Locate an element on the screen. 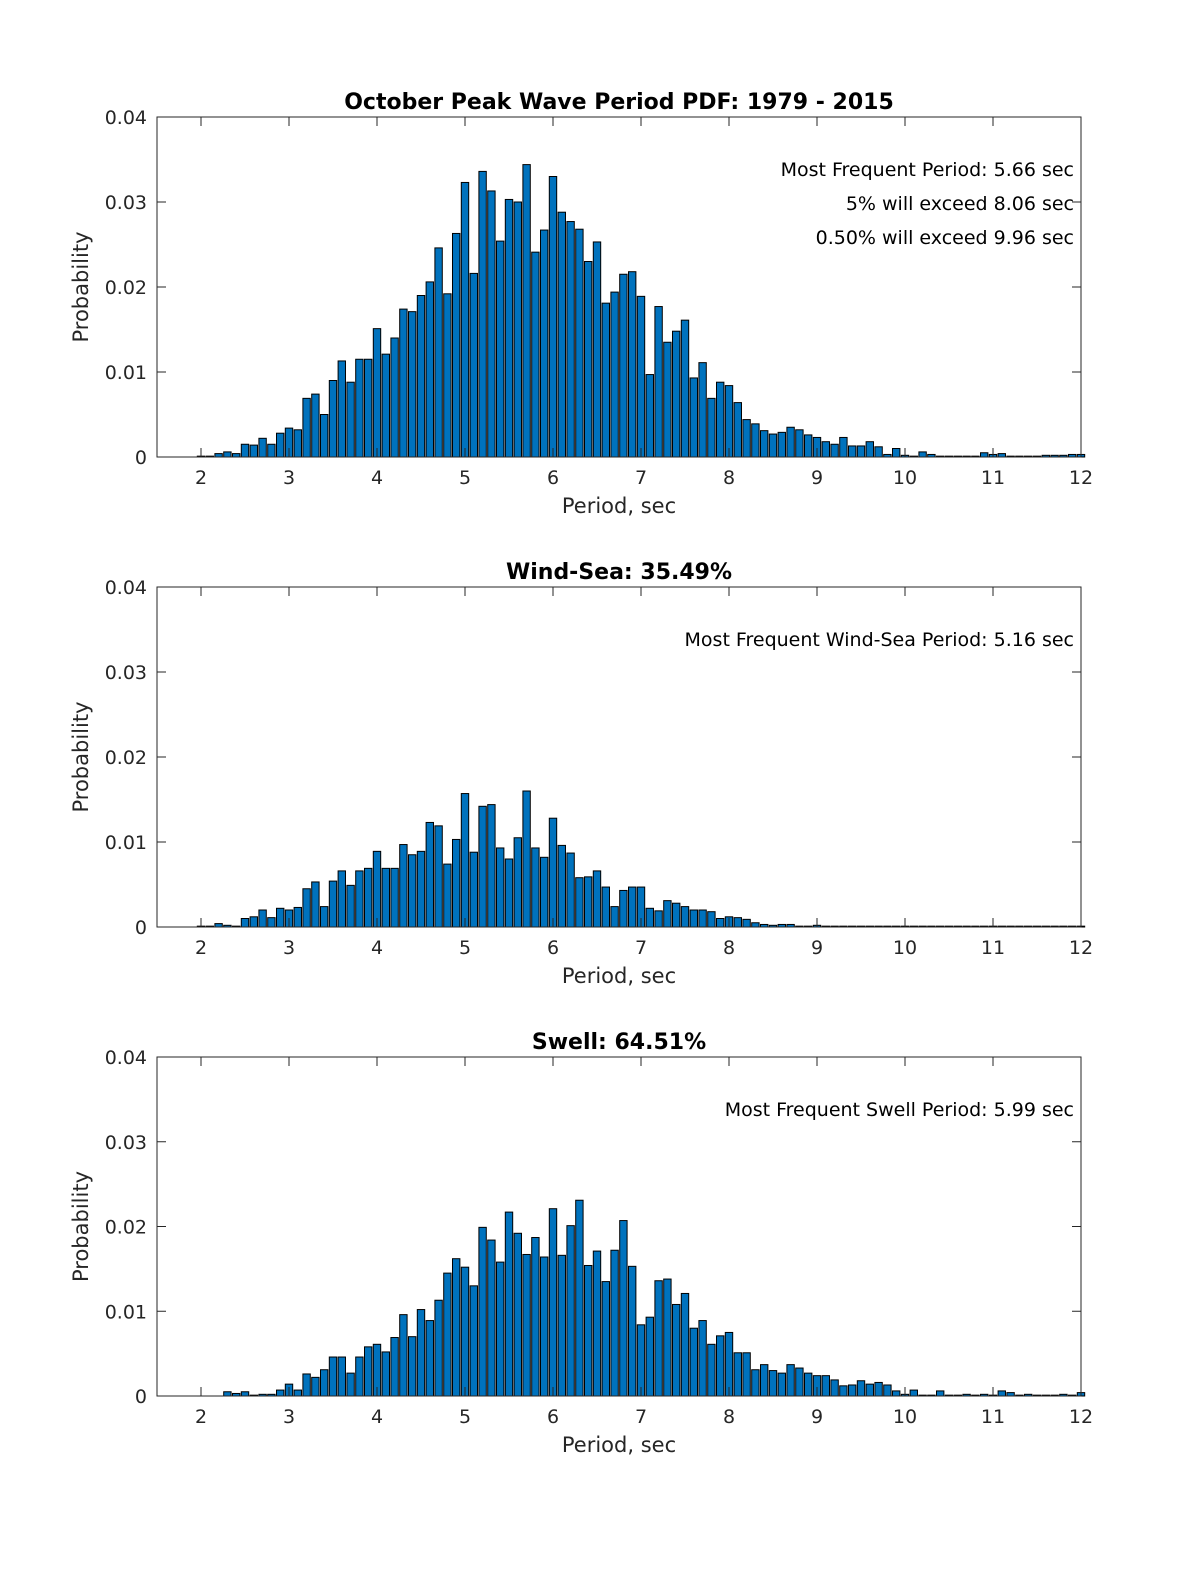 The height and width of the screenshot is (1575, 1200). y-tick-label: 0.02 is located at coordinates (126, 288).